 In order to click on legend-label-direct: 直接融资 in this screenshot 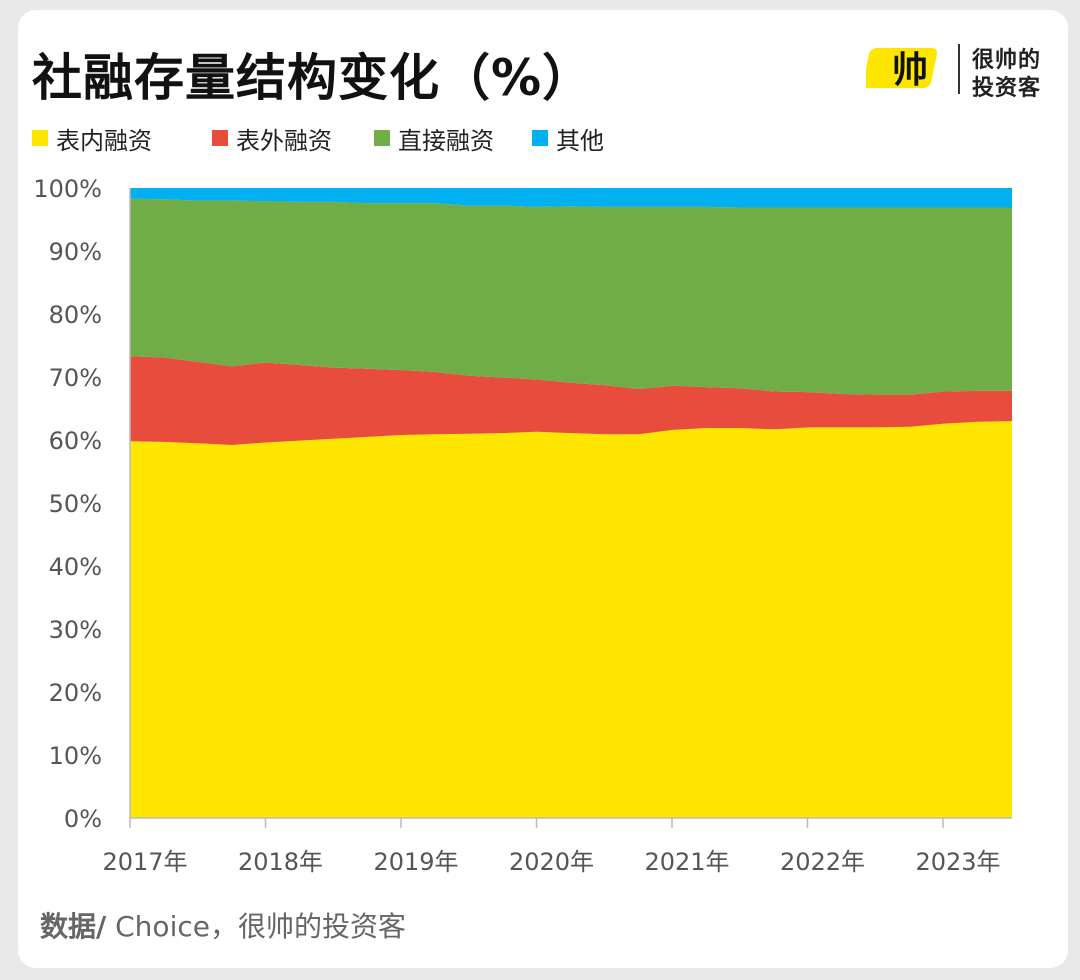, I will do `click(446, 140)`.